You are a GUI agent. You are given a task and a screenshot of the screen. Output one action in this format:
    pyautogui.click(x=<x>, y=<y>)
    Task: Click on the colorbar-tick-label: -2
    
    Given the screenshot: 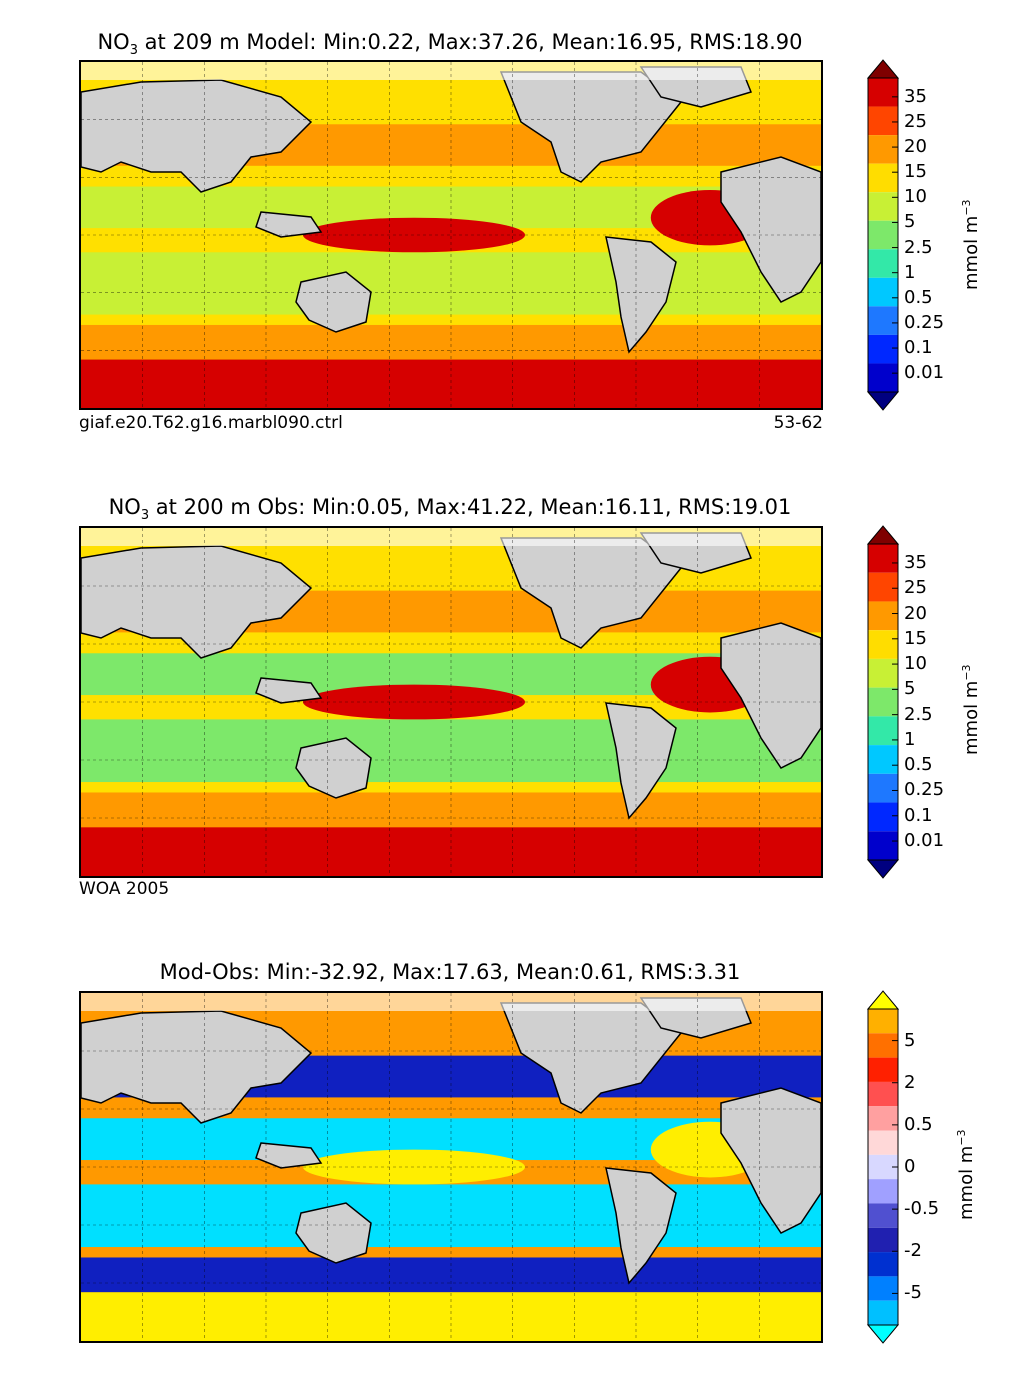 What is the action you would take?
    pyautogui.click(x=913, y=1251)
    